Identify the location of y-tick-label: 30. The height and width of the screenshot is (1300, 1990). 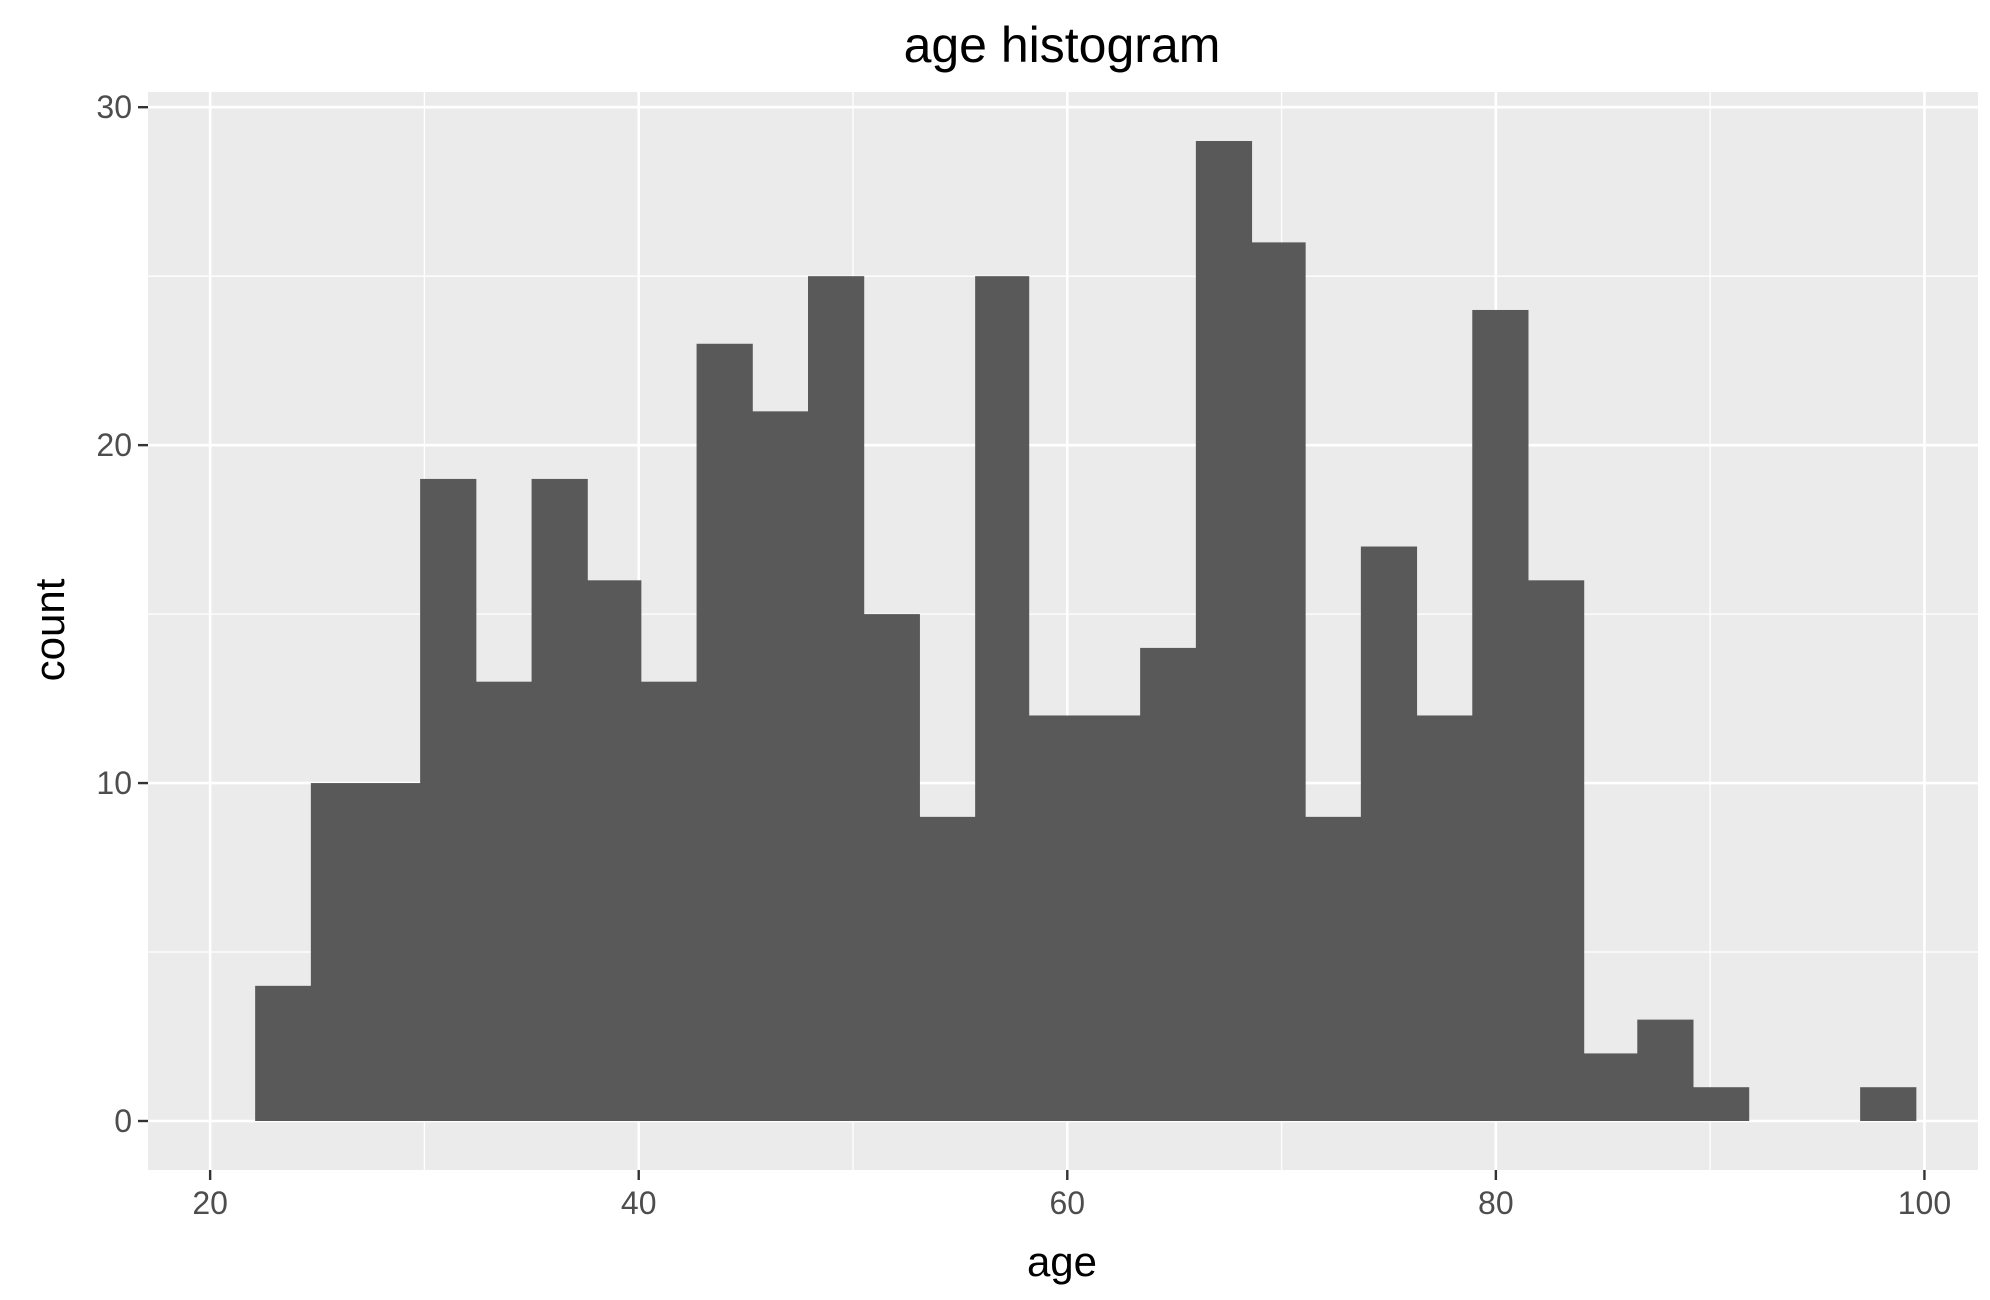
(114, 107).